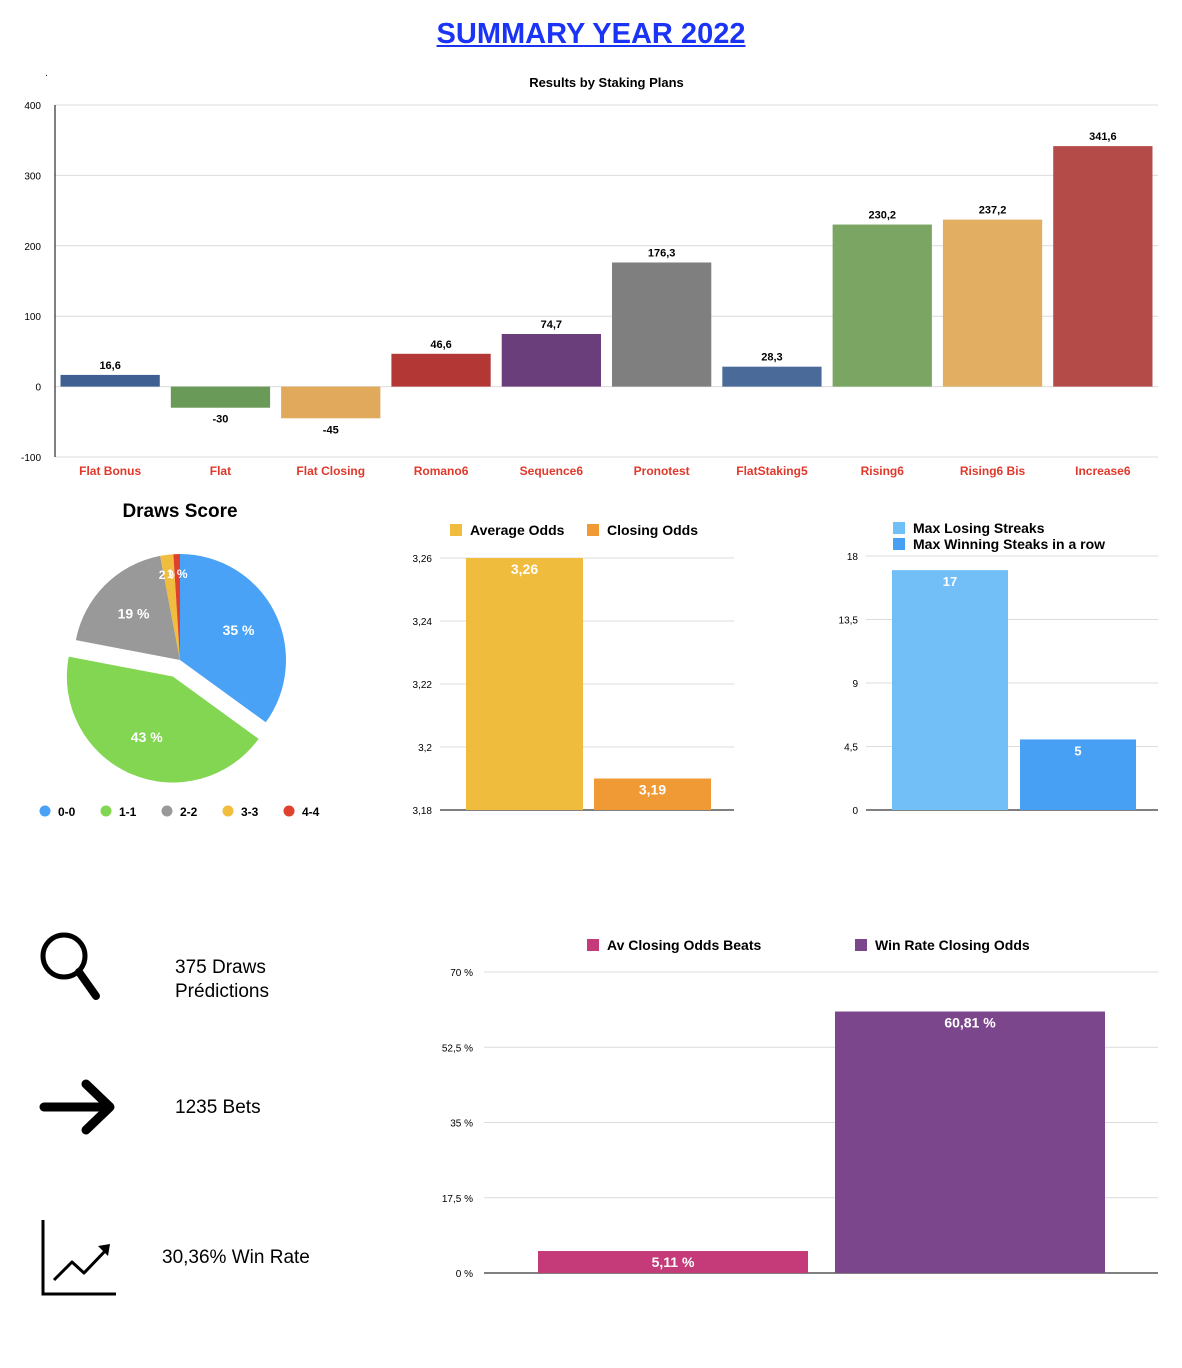  Describe the element at coordinates (970, 1023) in the screenshot. I see `data-label: 60,81 %` at that location.